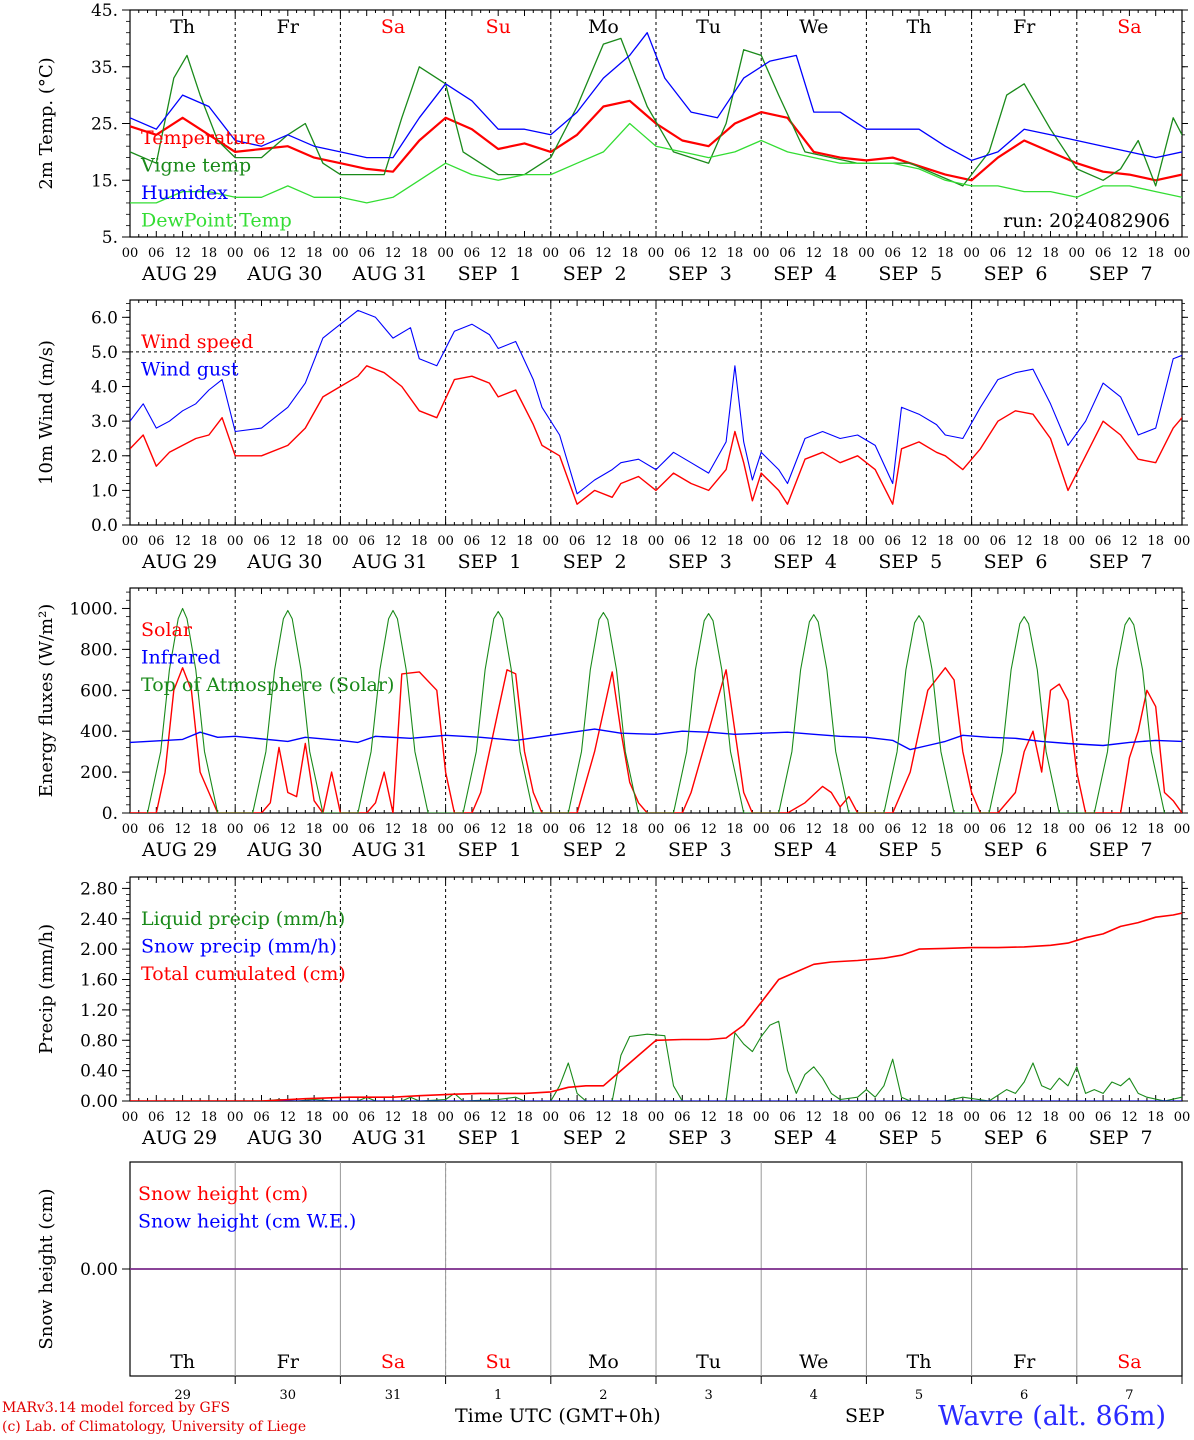 Image resolution: width=1194 pixels, height=1440 pixels. What do you see at coordinates (1129, 27) in the screenshot?
I see `day-of-week-label: Sa` at bounding box center [1129, 27].